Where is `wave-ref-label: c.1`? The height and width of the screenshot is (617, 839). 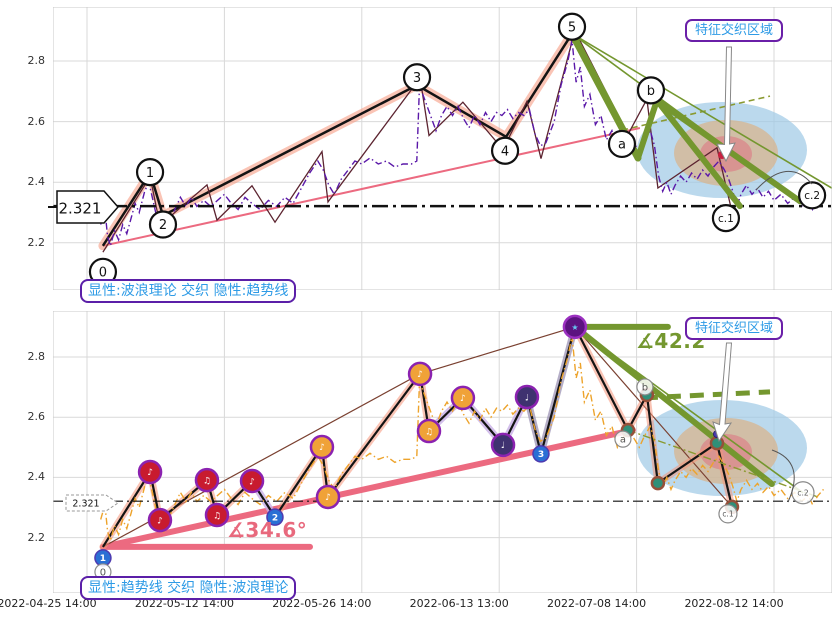 wave-ref-label: c.1 is located at coordinates (728, 514).